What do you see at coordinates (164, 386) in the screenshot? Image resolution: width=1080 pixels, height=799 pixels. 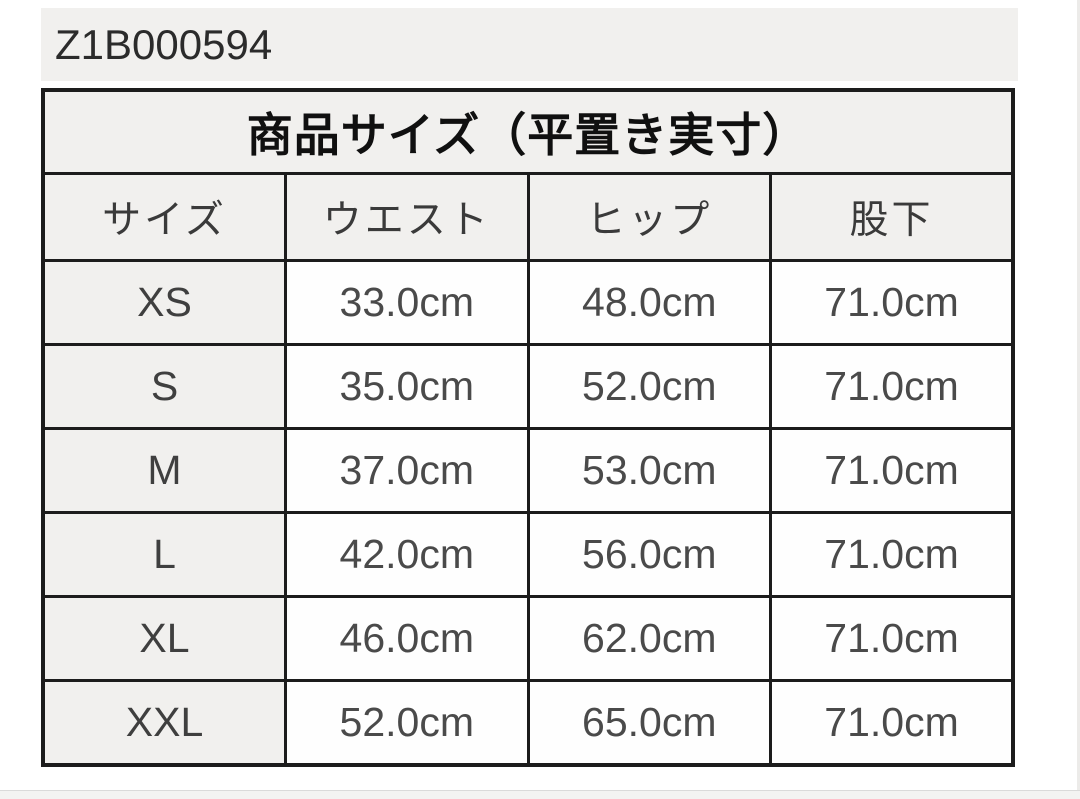 I see `size-label: S` at bounding box center [164, 386].